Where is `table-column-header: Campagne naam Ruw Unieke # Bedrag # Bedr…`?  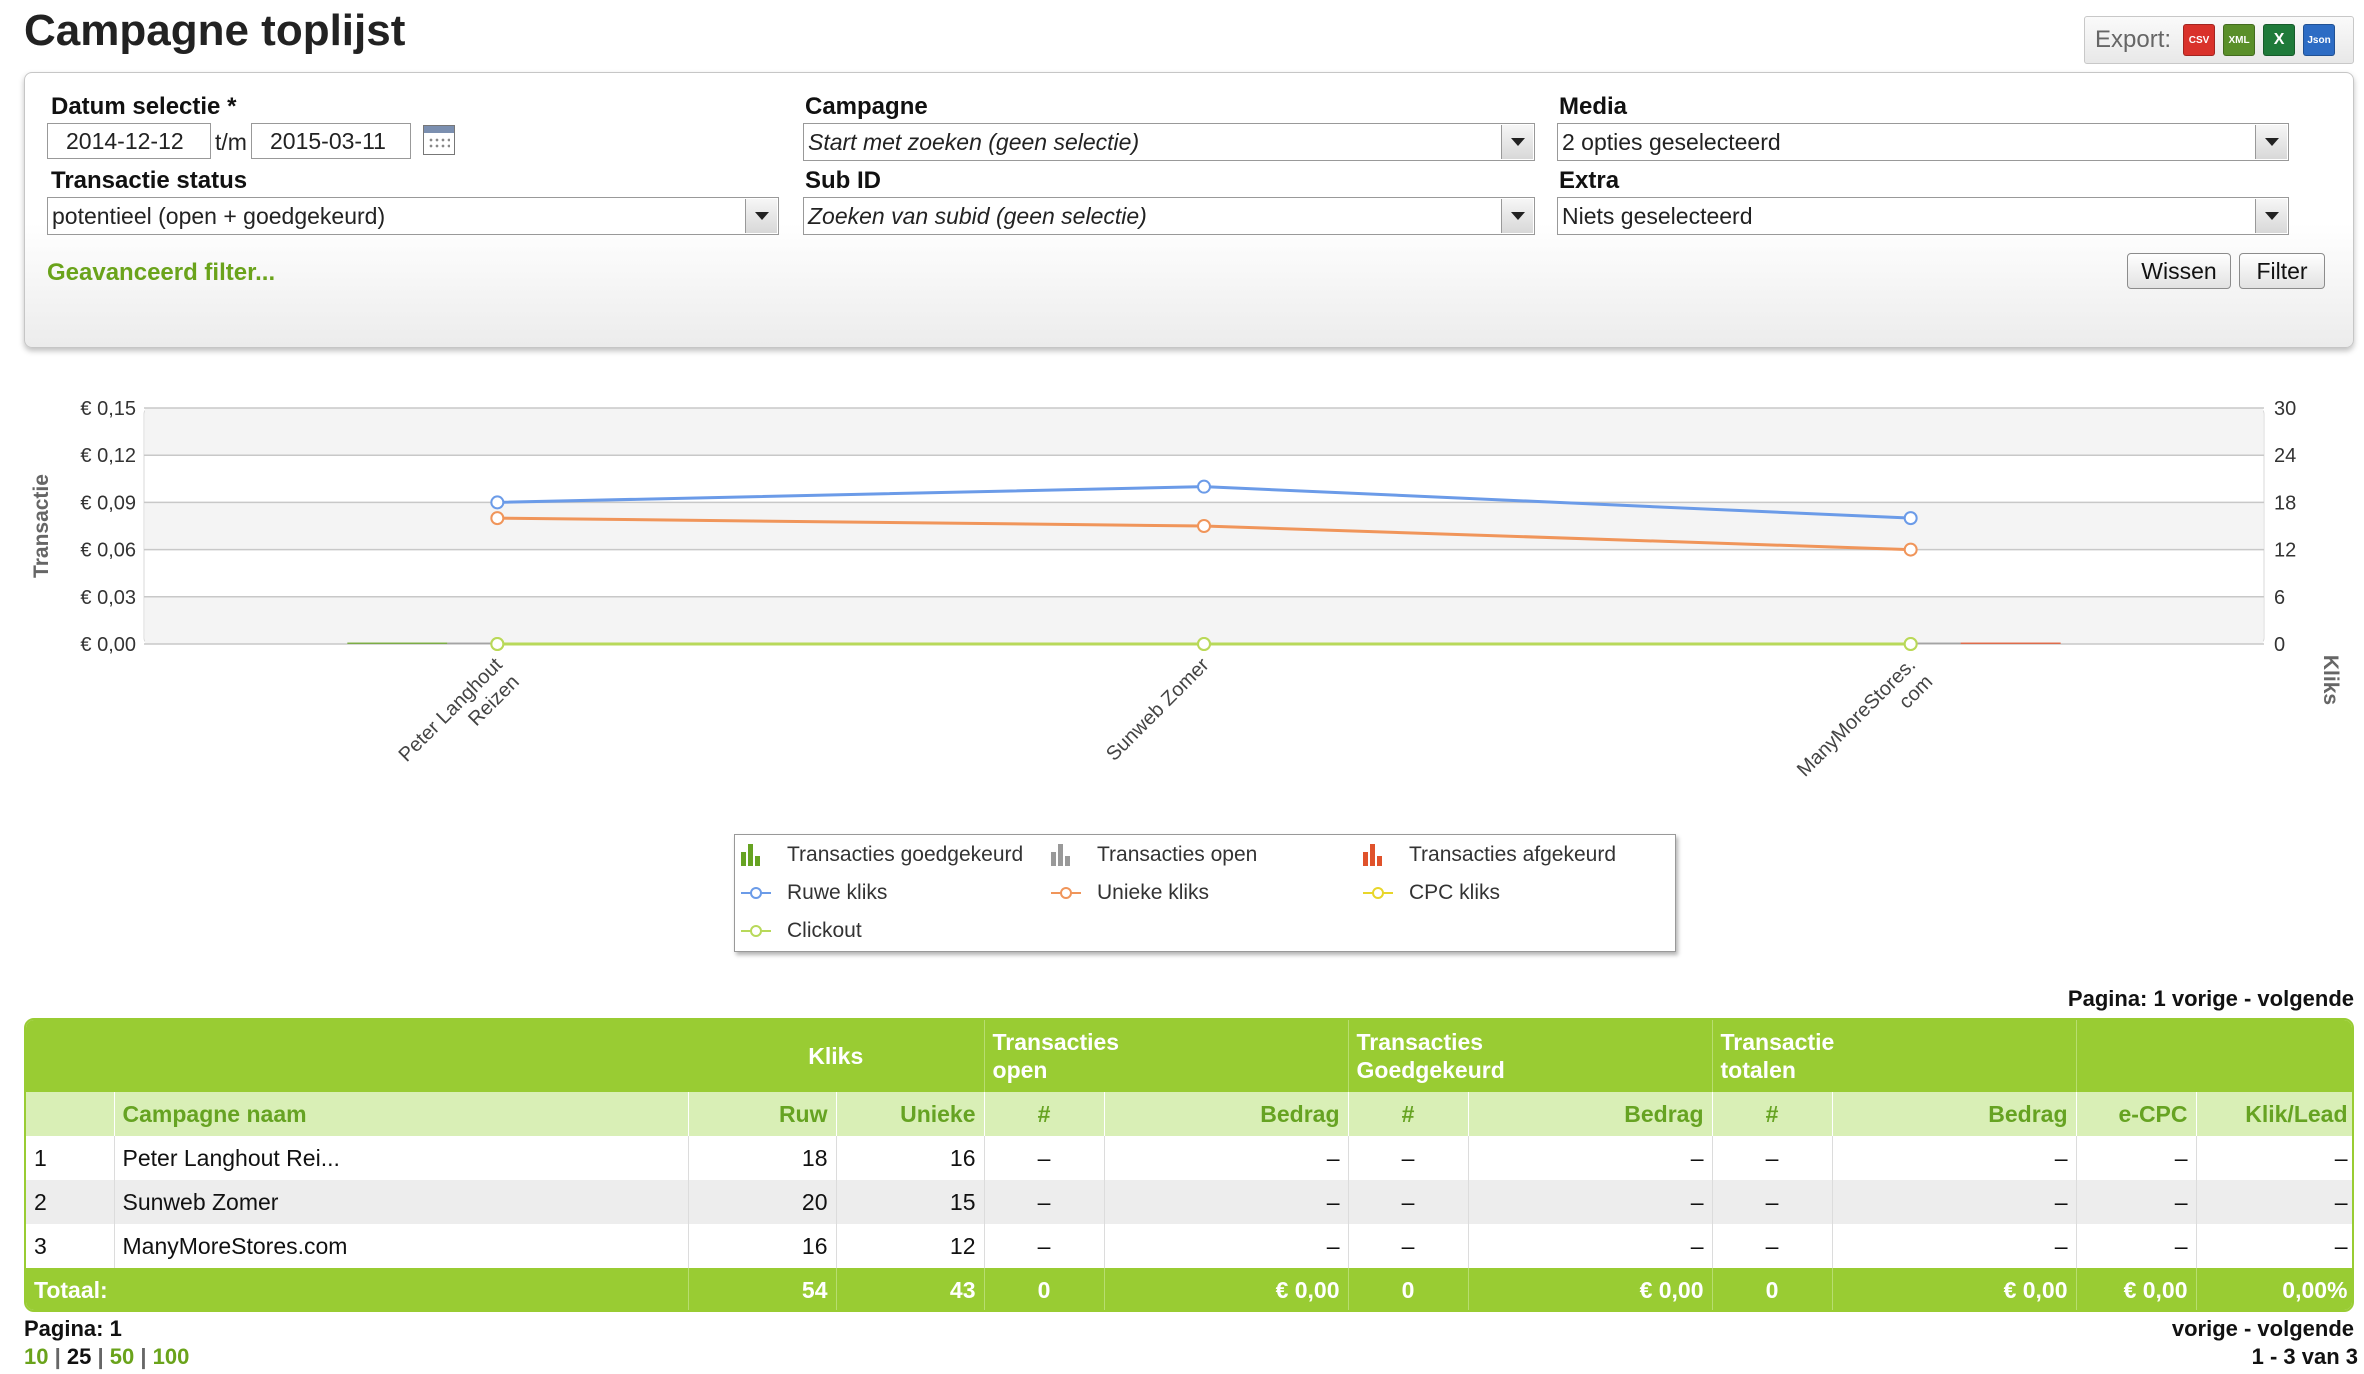
table-column-header: Campagne naam Ruw Unieke # Bedrag # Bedr… is located at coordinates (1189, 1114).